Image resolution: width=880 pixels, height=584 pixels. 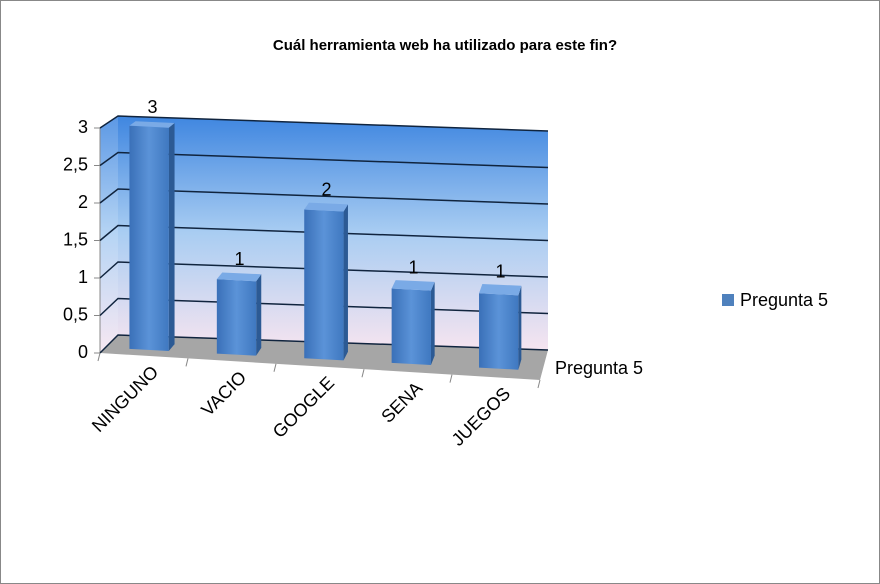 What do you see at coordinates (83, 202) in the screenshot?
I see `y-tick-label: 2` at bounding box center [83, 202].